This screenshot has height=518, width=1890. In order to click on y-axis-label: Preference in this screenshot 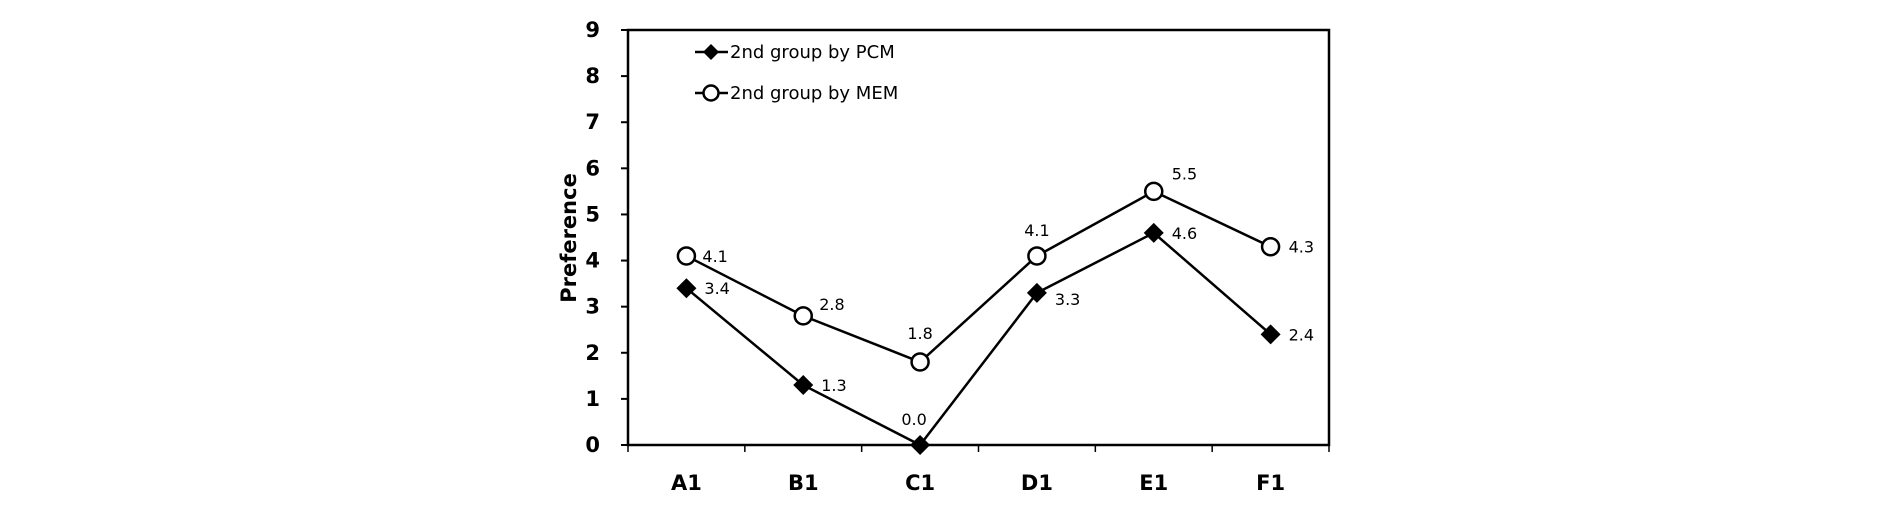, I will do `click(569, 238)`.